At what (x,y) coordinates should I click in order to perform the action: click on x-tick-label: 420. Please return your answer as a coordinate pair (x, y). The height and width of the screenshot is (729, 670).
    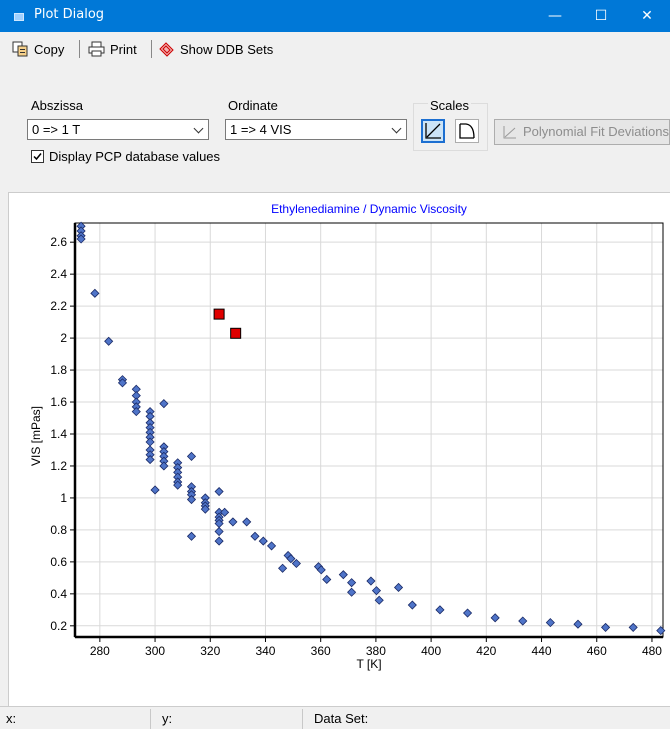
    Looking at the image, I should click on (486, 651).